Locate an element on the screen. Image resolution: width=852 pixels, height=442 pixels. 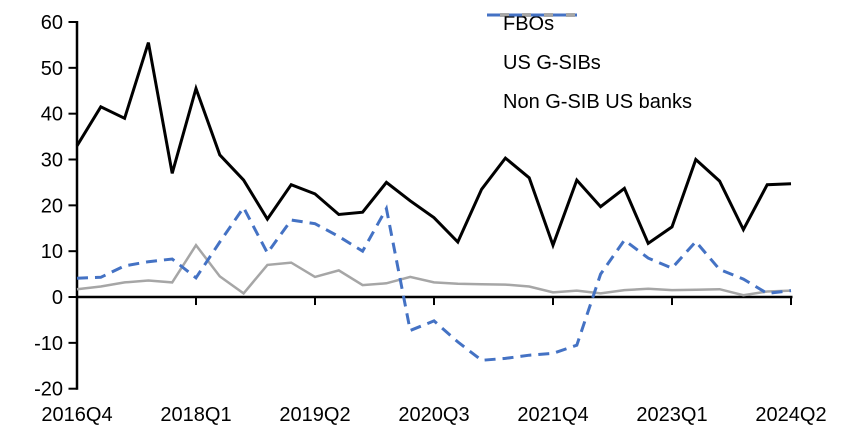
legend-item-us-gsibs: US G-SIBs is located at coordinates (589, 44).